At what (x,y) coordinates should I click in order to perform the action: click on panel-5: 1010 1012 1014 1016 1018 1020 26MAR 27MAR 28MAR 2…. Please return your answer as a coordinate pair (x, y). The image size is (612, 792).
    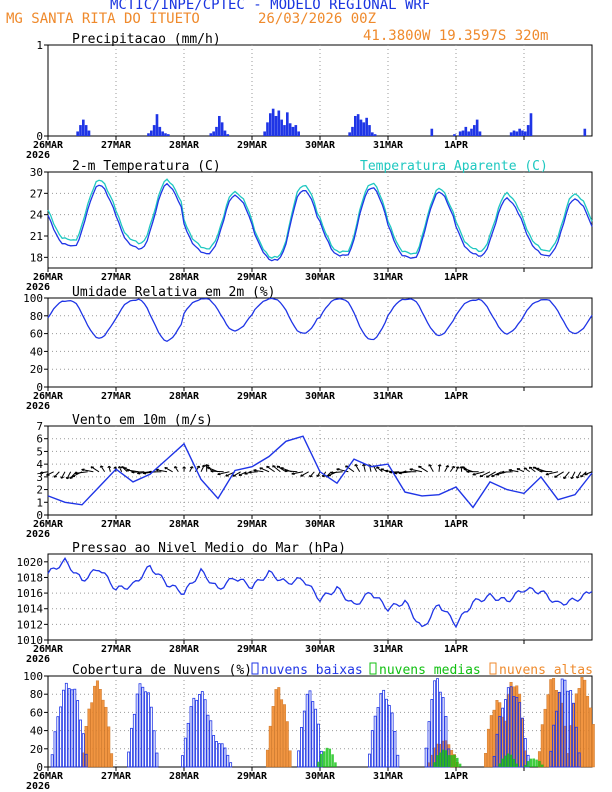
    Looking at the image, I should click on (305, 609).